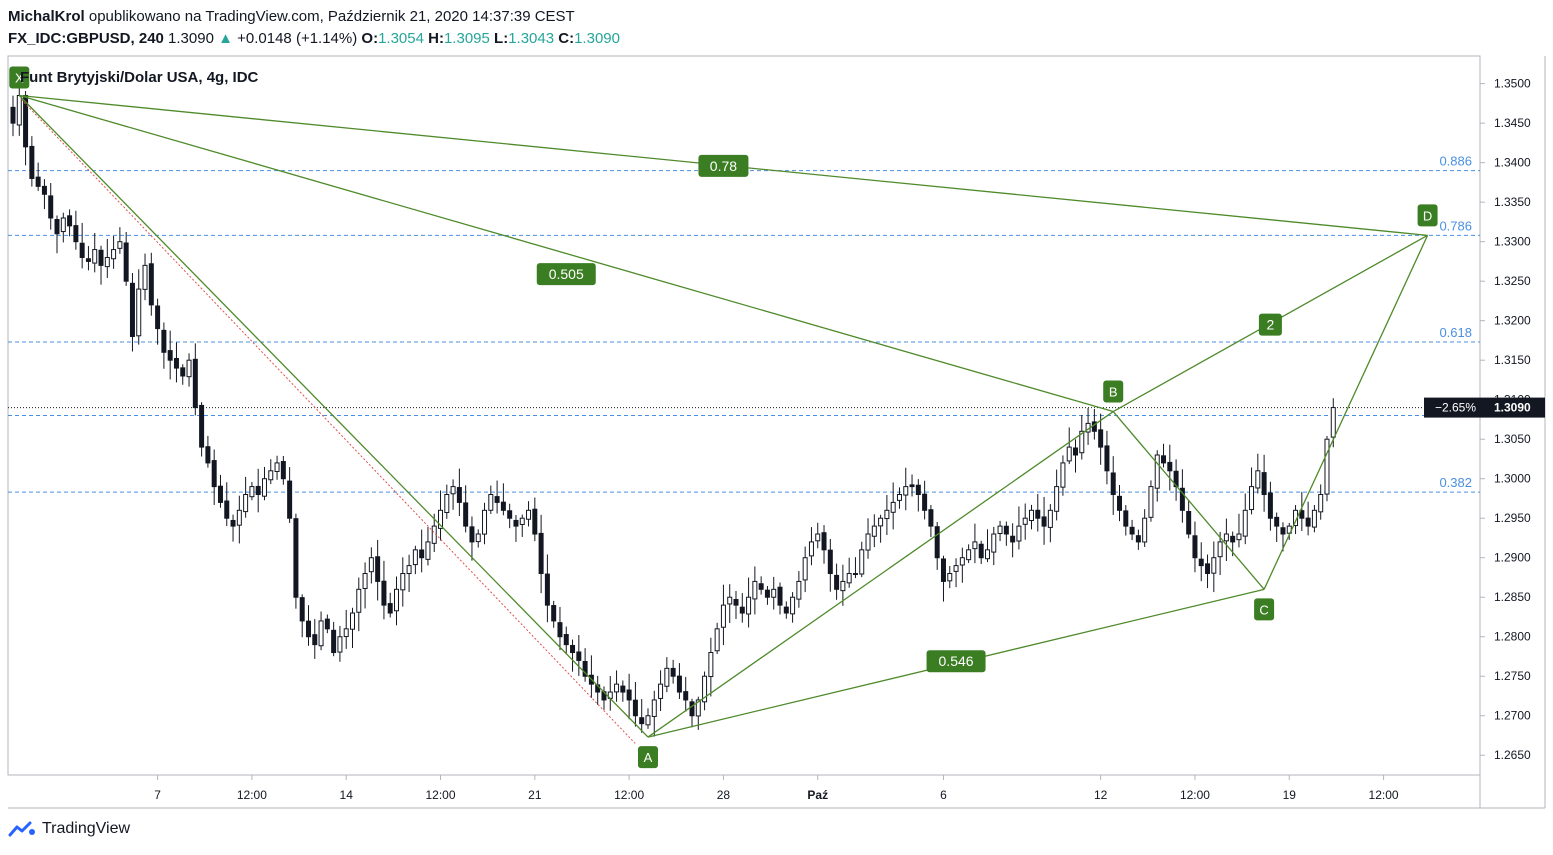  What do you see at coordinates (69, 829) in the screenshot?
I see `tradingview-logo: TradingView` at bounding box center [69, 829].